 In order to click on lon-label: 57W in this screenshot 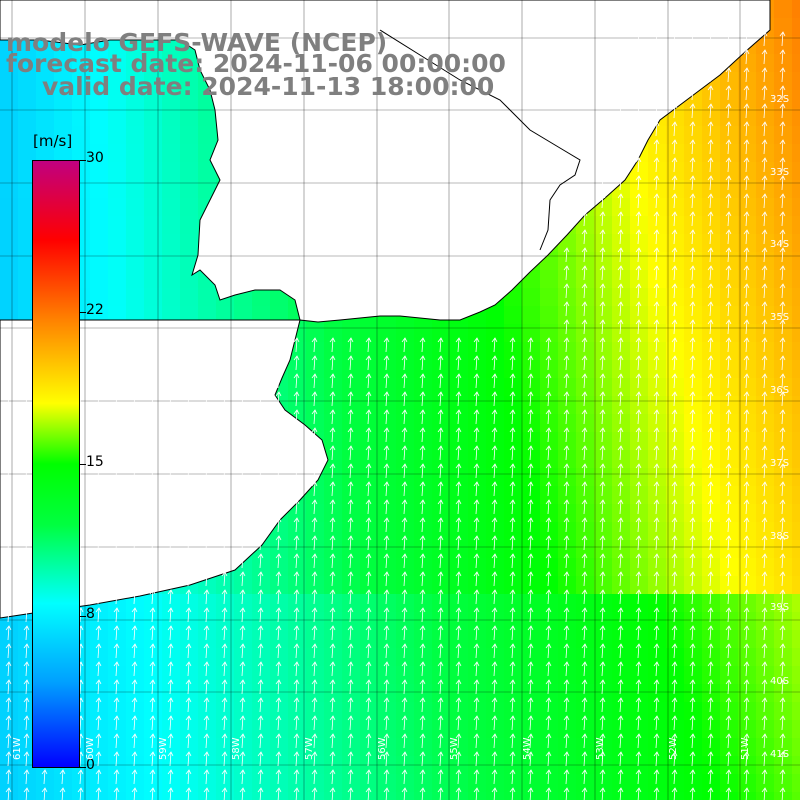, I will do `click(309, 748)`.